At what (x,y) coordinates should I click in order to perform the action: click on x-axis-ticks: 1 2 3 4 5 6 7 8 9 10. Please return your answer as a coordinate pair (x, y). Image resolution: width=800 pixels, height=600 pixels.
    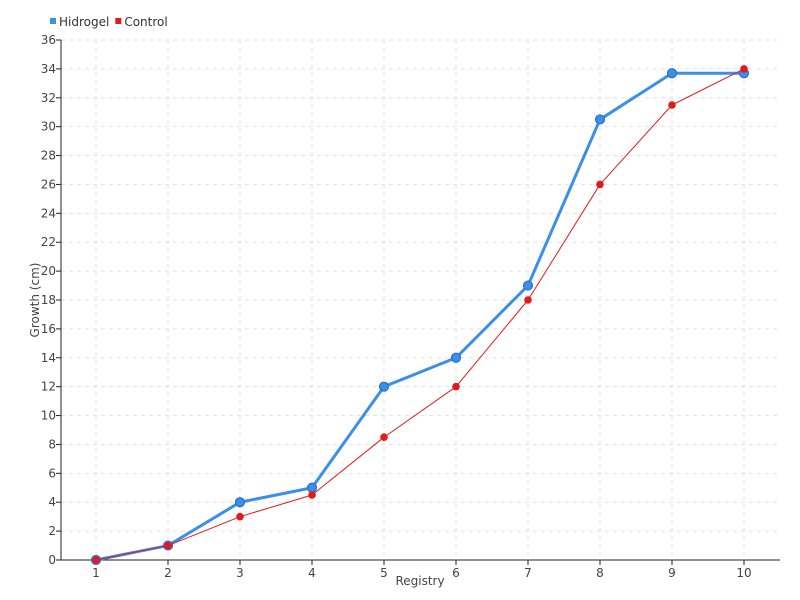
    Looking at the image, I should click on (422, 570).